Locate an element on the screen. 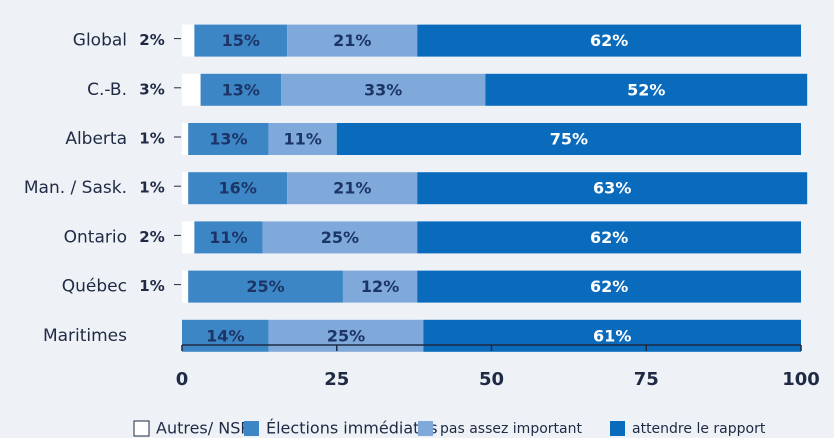  legend-label: Autres/ NSP is located at coordinates (203, 428).